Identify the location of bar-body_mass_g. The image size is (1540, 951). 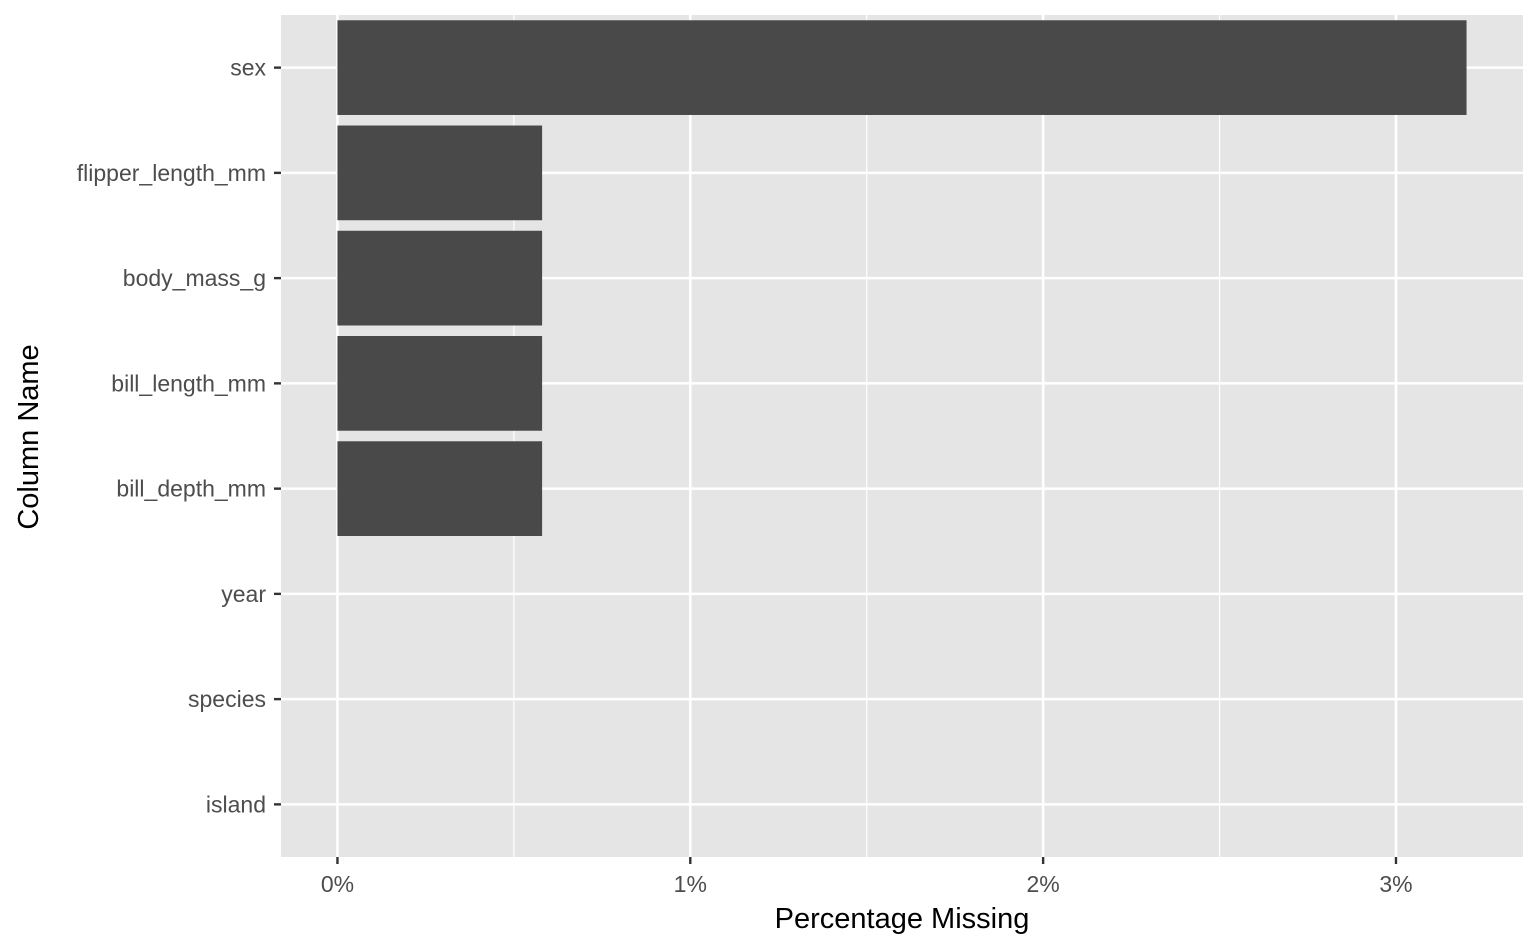
(440, 278).